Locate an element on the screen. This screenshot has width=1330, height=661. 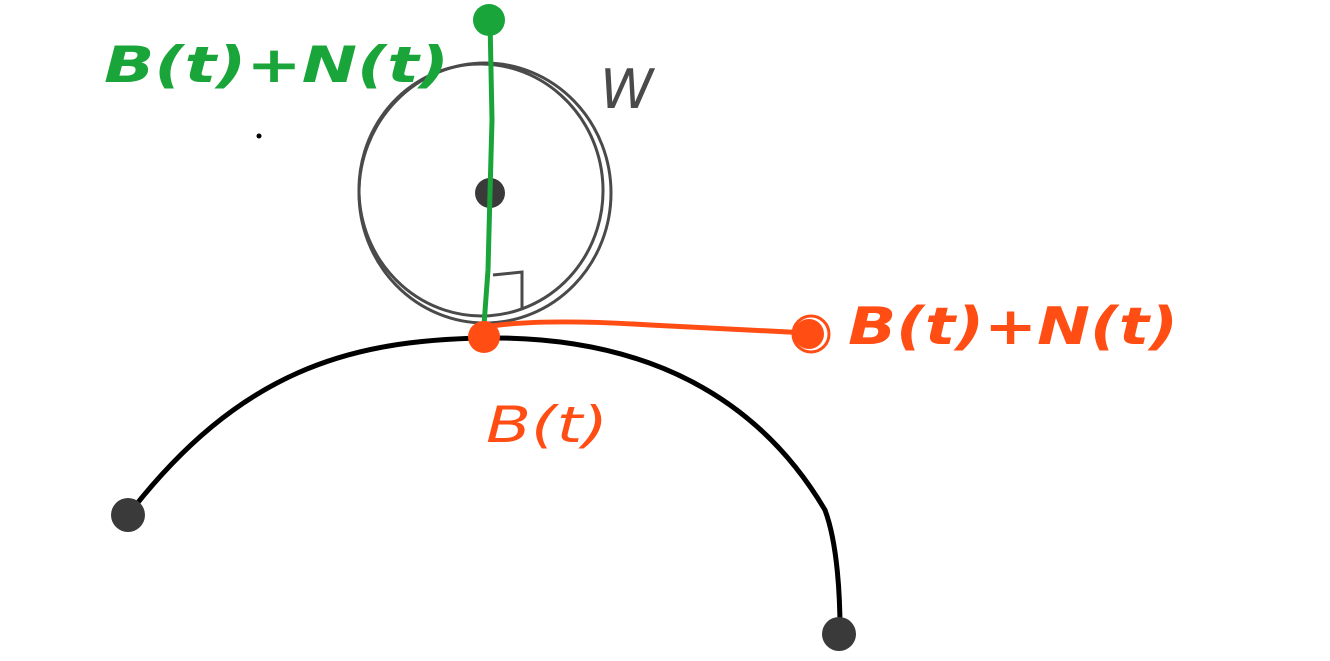
green-offset-point is located at coordinates (489, 20).